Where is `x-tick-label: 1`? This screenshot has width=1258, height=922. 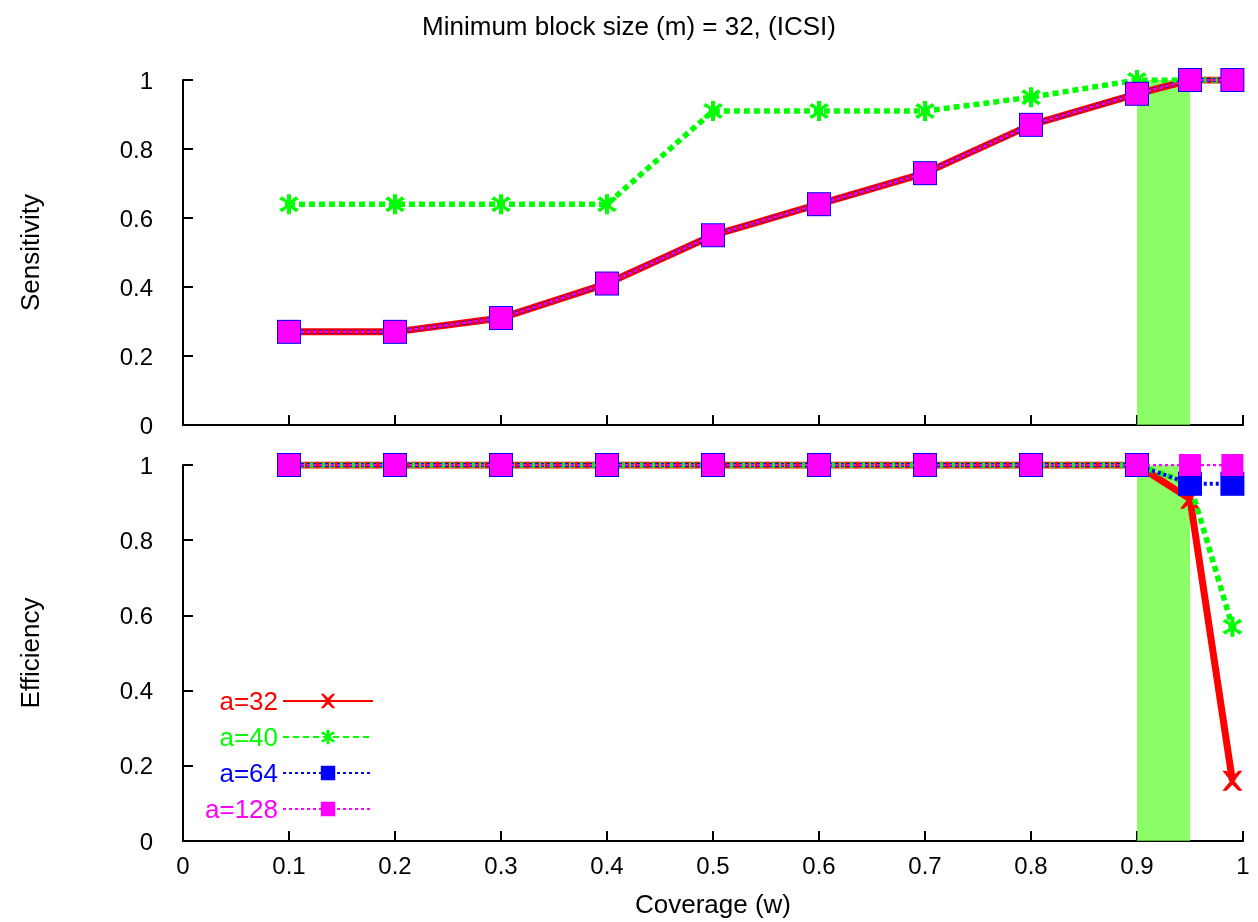
x-tick-label: 1 is located at coordinates (1243, 865).